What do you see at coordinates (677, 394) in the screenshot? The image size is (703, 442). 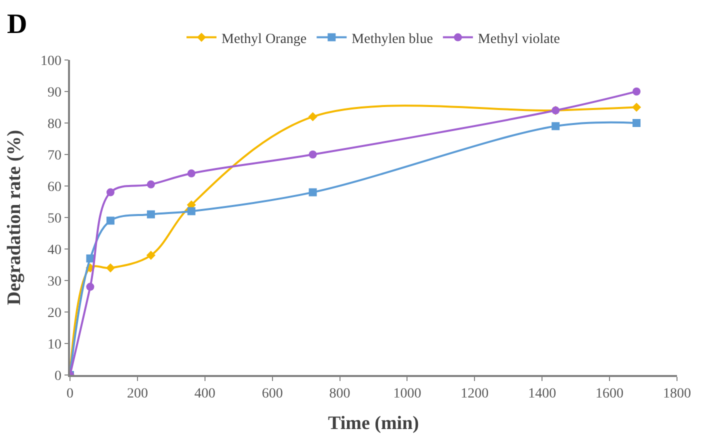 I see `x-tick-label: 1800` at bounding box center [677, 394].